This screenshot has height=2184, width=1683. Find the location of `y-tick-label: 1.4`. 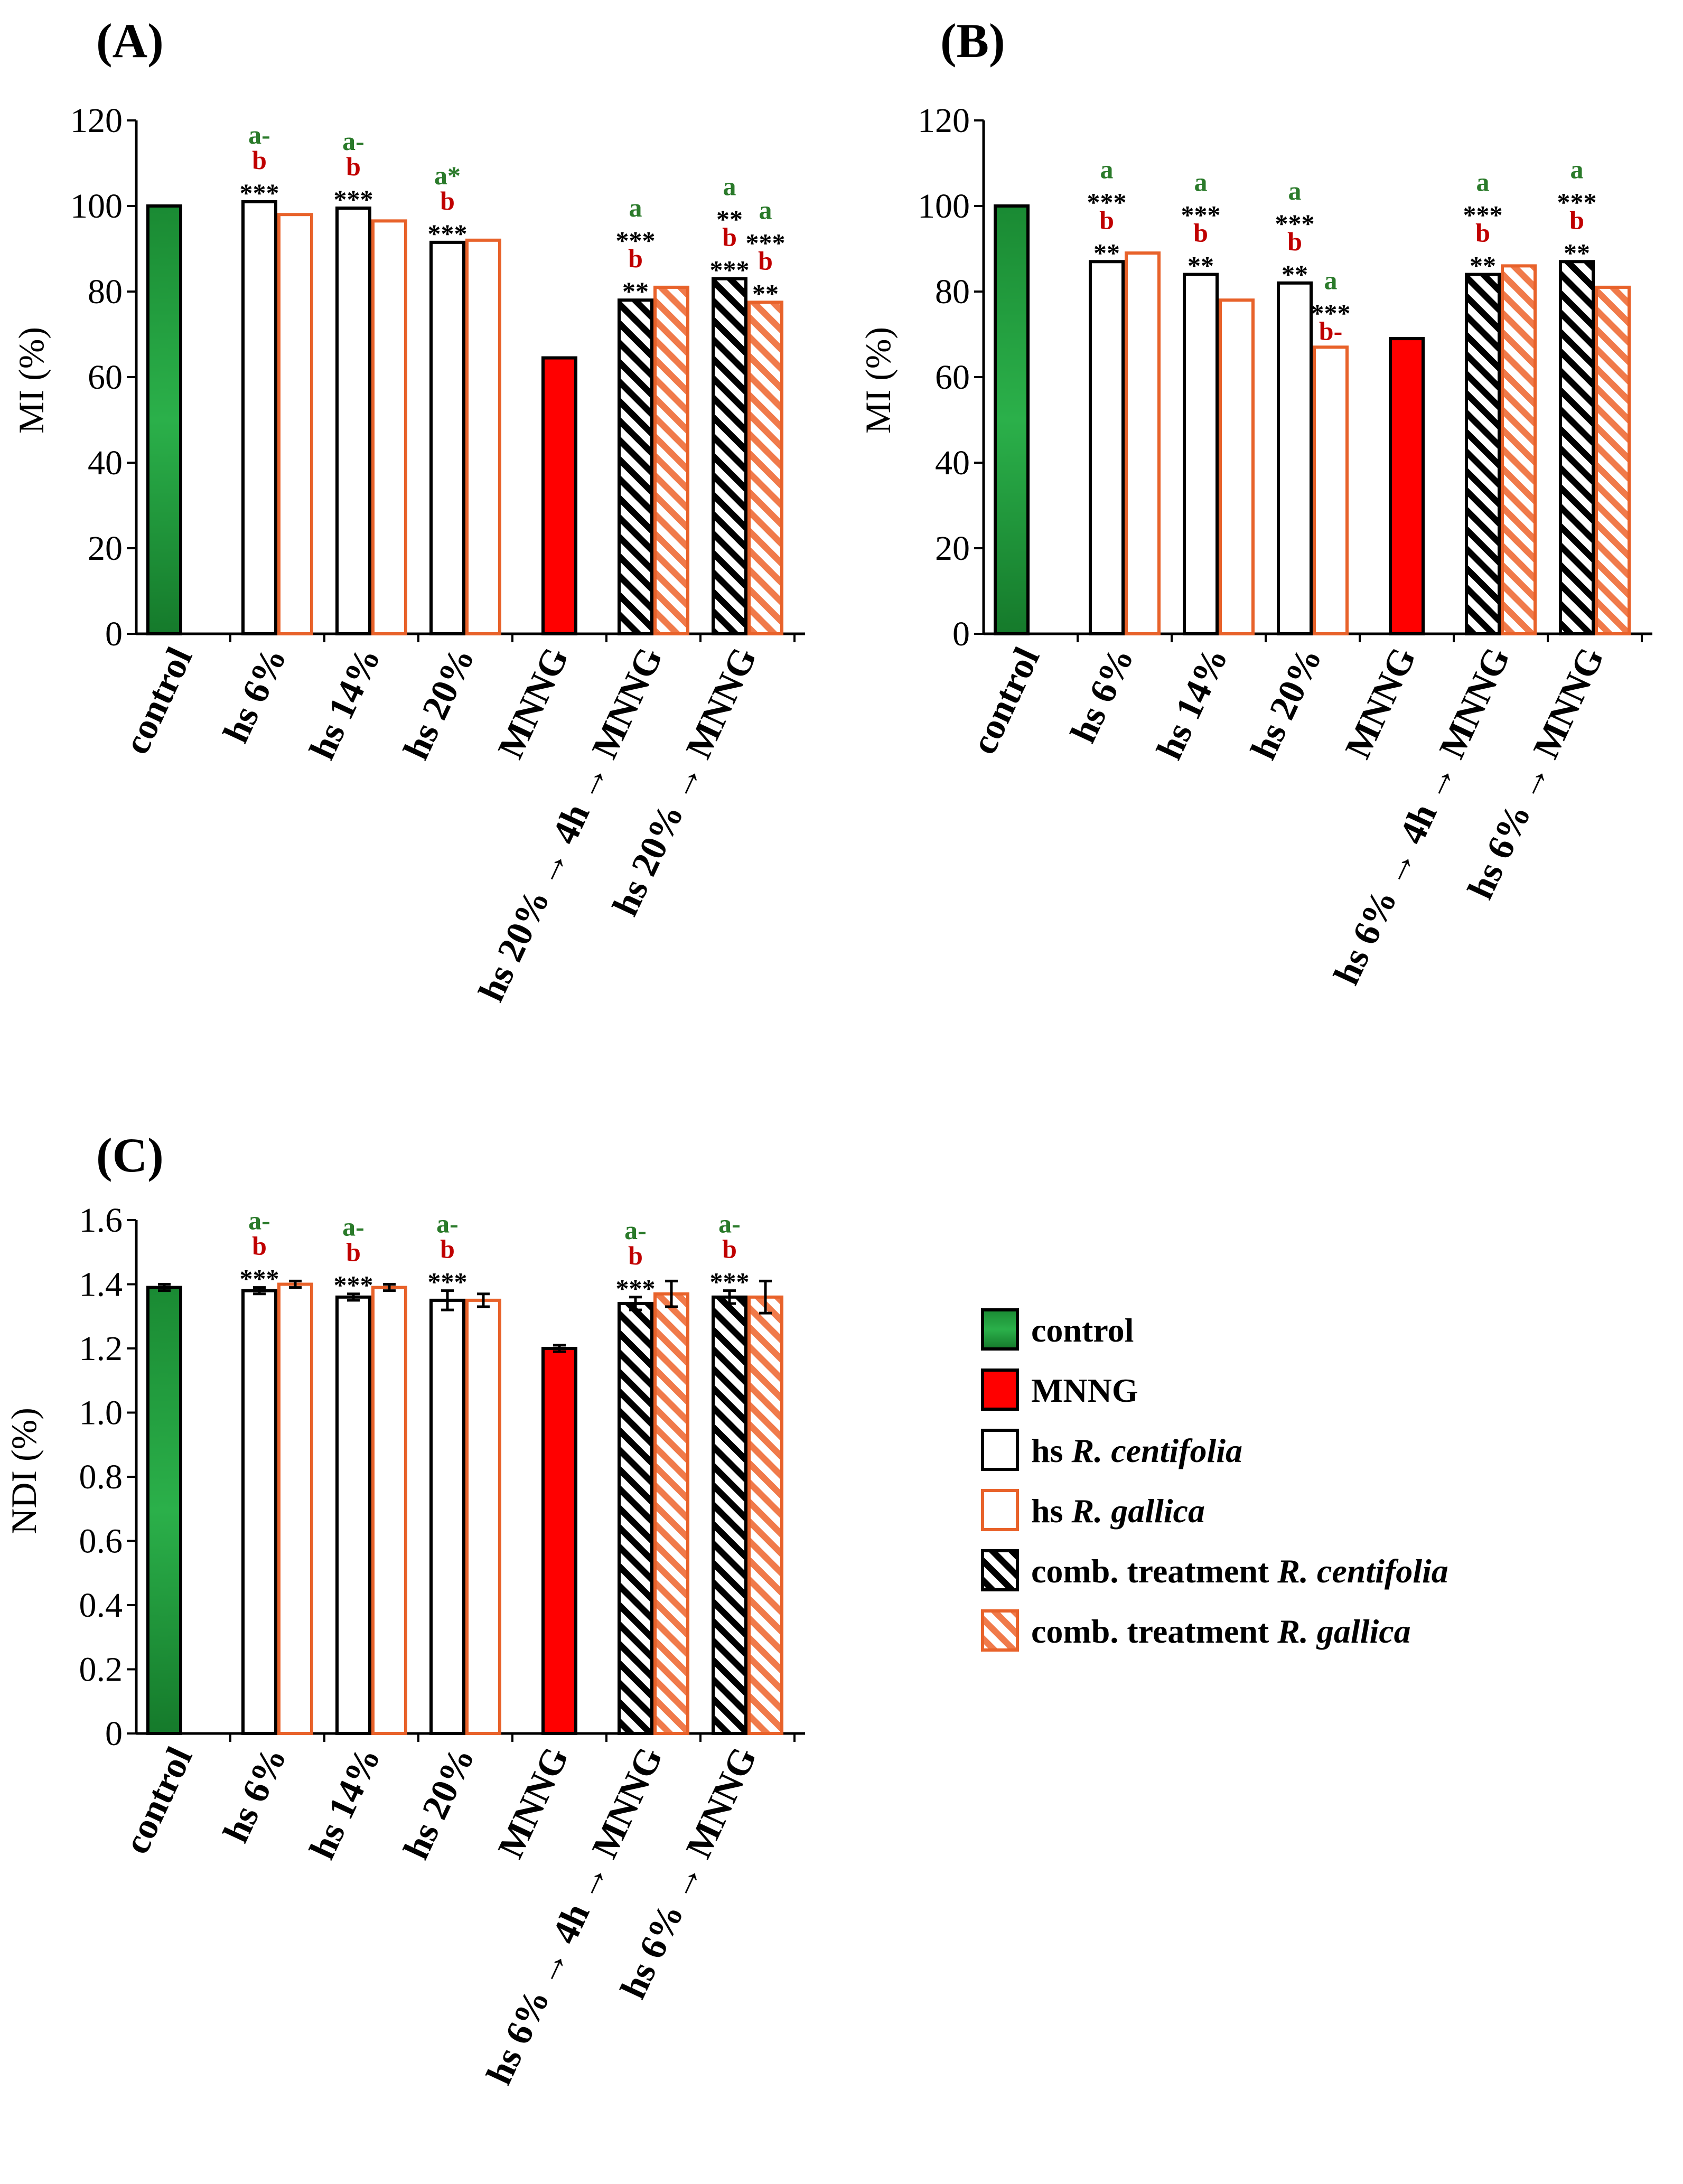

y-tick-label: 1.4 is located at coordinates (101, 1285).